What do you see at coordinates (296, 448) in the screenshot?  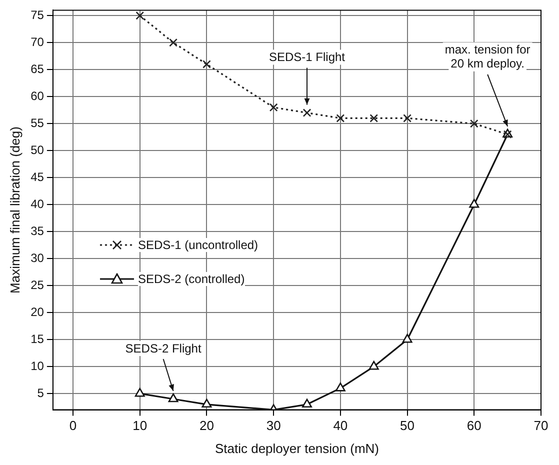 I see `x-axis-title: Static deployer tension (mN)` at bounding box center [296, 448].